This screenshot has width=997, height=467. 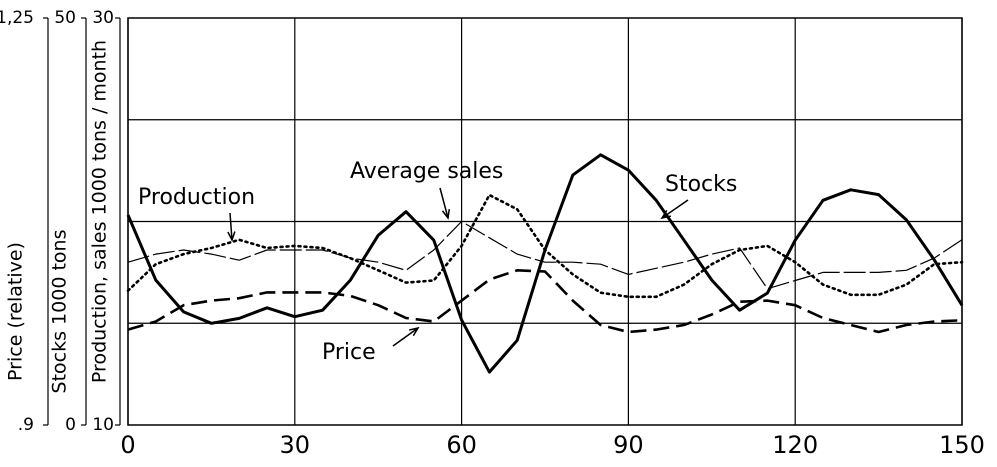 I want to click on y-axis-label: Price (relative), so click(x=16, y=311).